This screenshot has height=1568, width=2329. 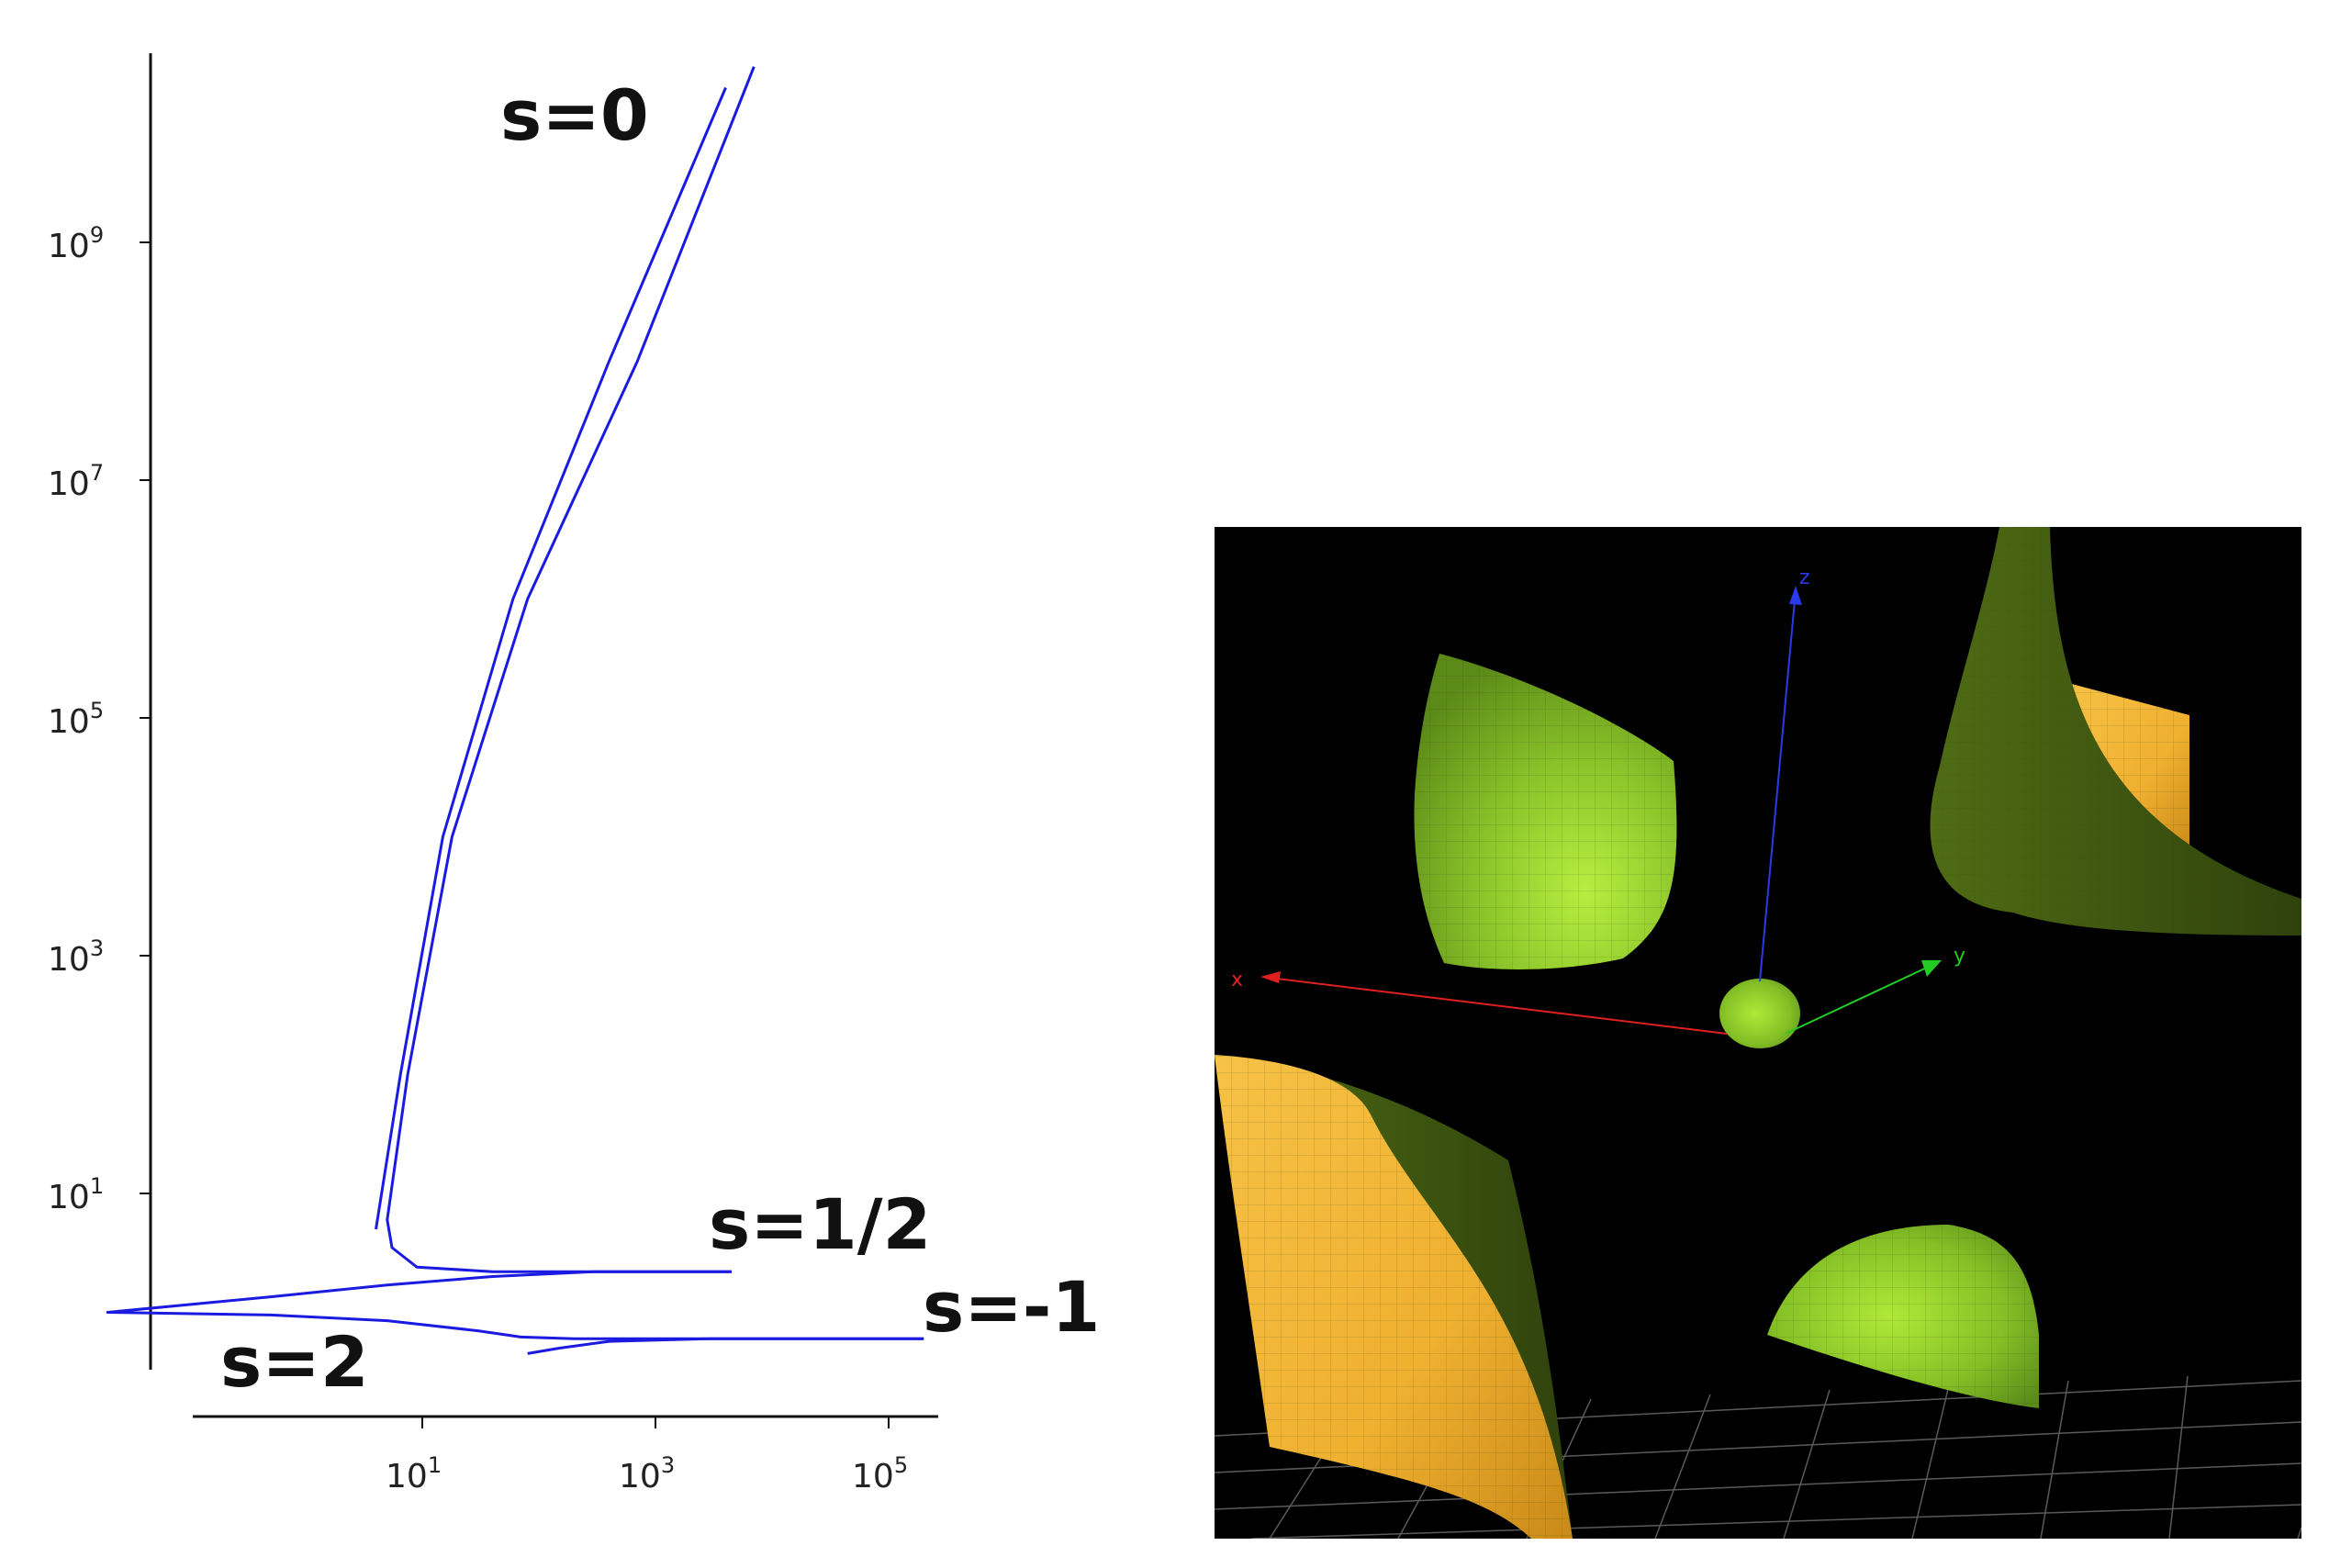 I want to click on curve-label-s-minus-1: s=-1, so click(x=1011, y=1307).